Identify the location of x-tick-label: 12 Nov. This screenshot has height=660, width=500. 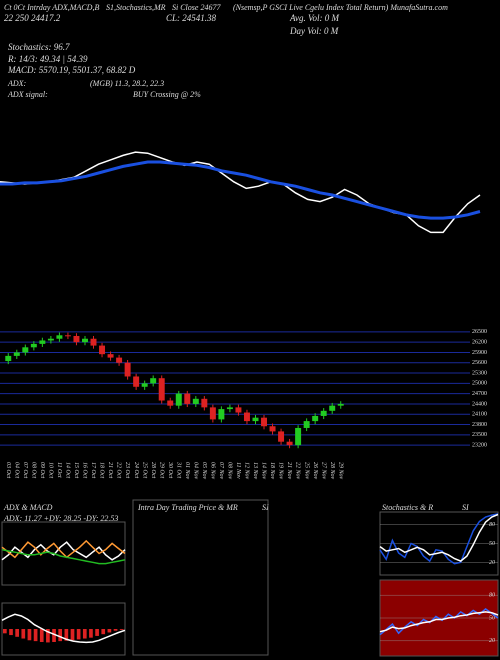
(247, 471).